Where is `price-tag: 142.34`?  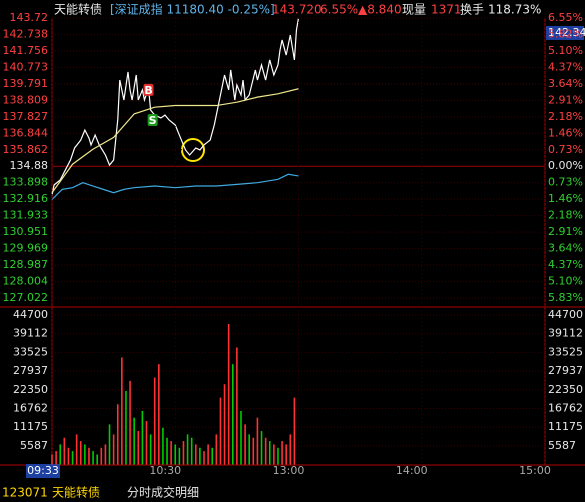 price-tag: 142.34 is located at coordinates (566, 32).